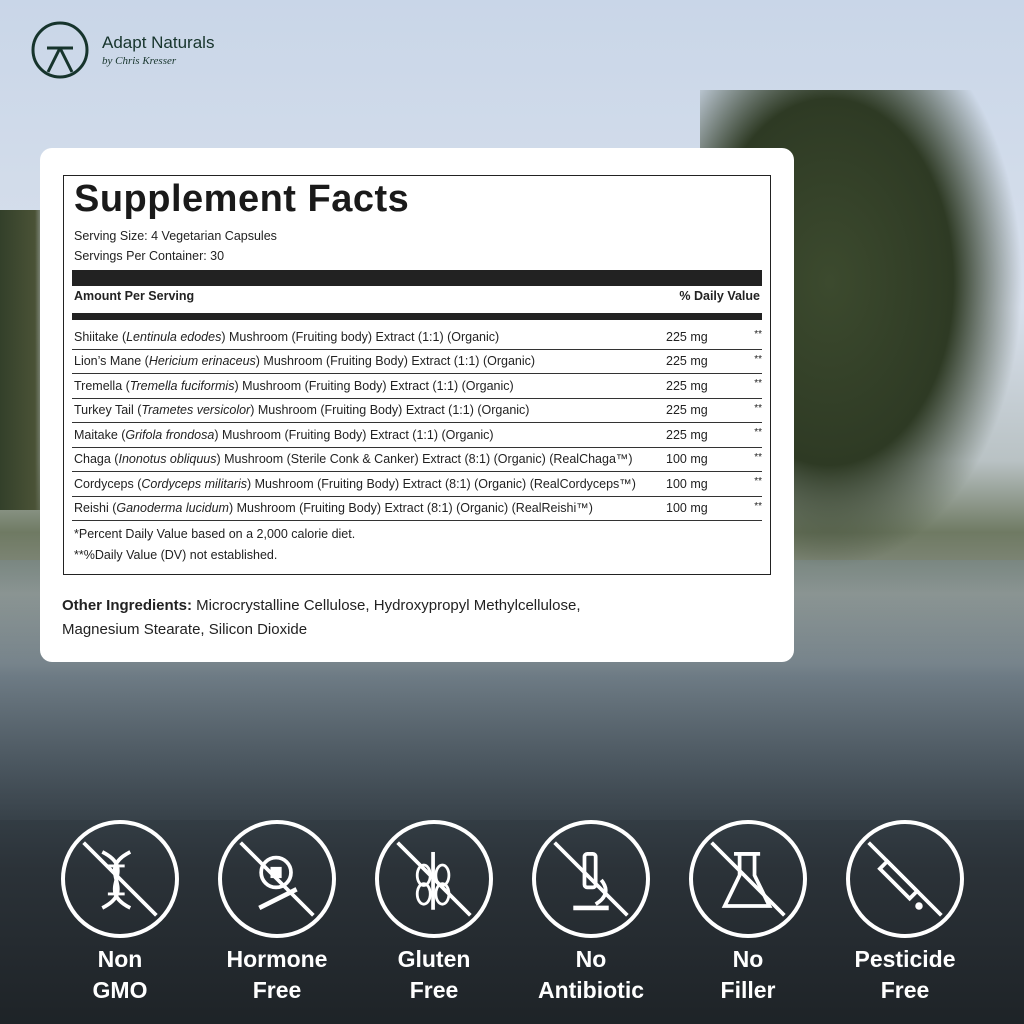 The width and height of the screenshot is (1024, 1024). I want to click on table-header: Amount Per Serving % Daily Value, so click(417, 296).